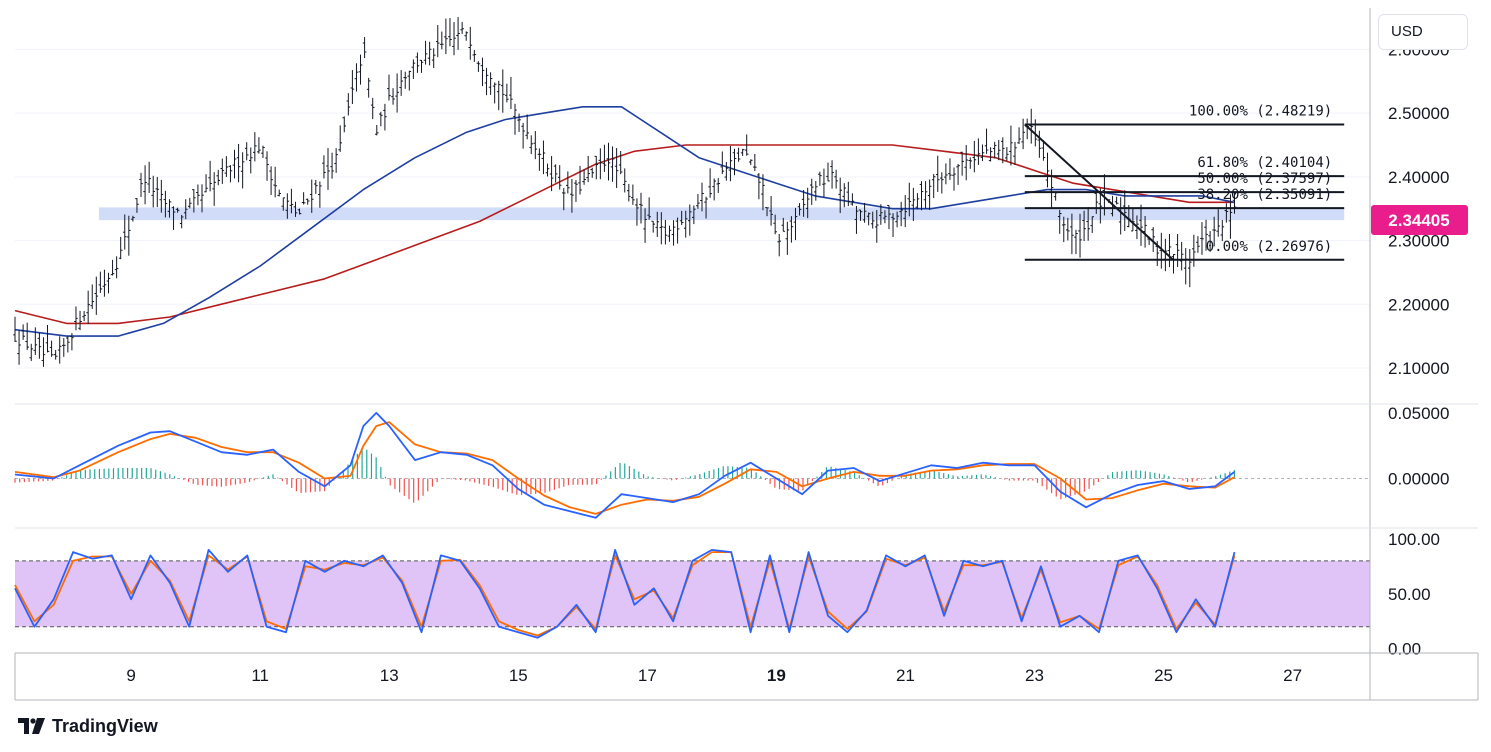 The image size is (1491, 752). I want to click on date-axis-tick-label: 17, so click(647, 675).